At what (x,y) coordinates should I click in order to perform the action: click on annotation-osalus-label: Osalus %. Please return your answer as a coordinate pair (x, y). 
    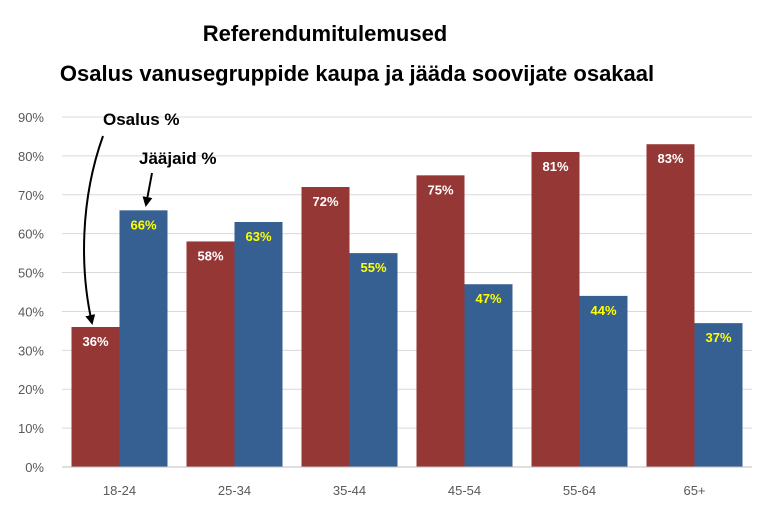
    Looking at the image, I should click on (141, 119).